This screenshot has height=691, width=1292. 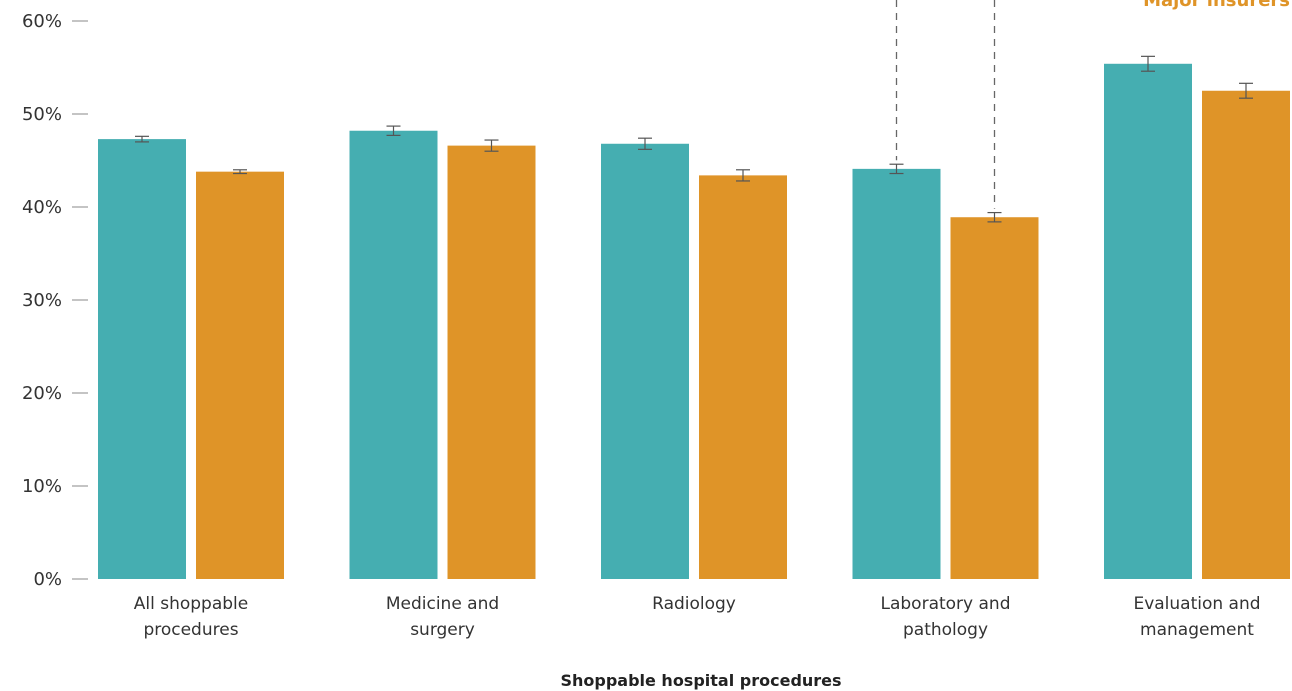 I want to click on y-tick-label: 0%, so click(x=47, y=579).